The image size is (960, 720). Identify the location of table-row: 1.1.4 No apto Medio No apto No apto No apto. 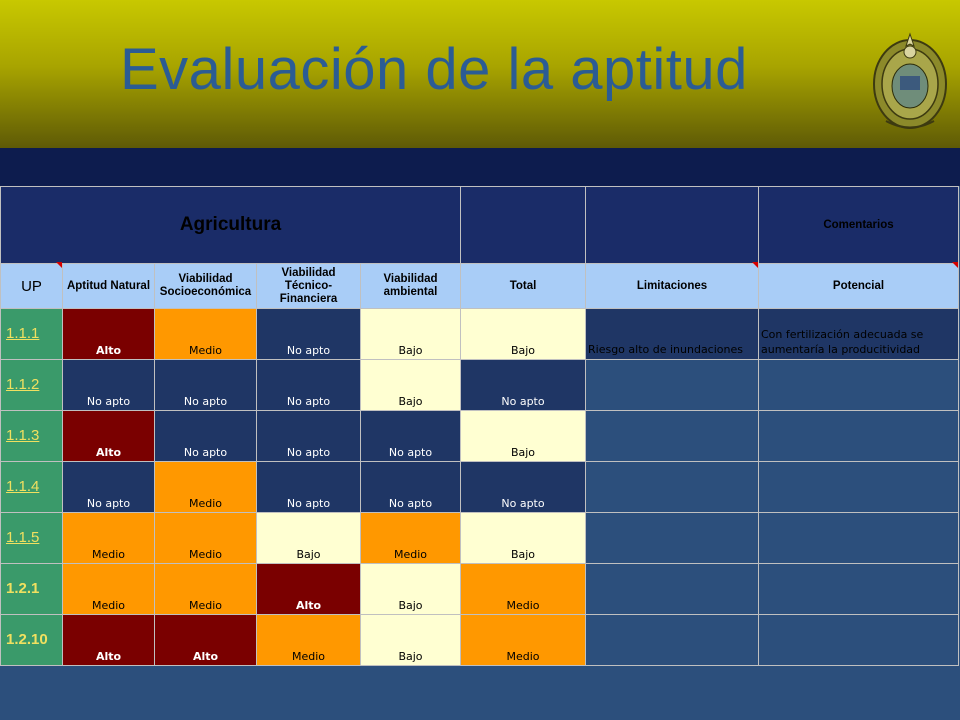
(479, 487).